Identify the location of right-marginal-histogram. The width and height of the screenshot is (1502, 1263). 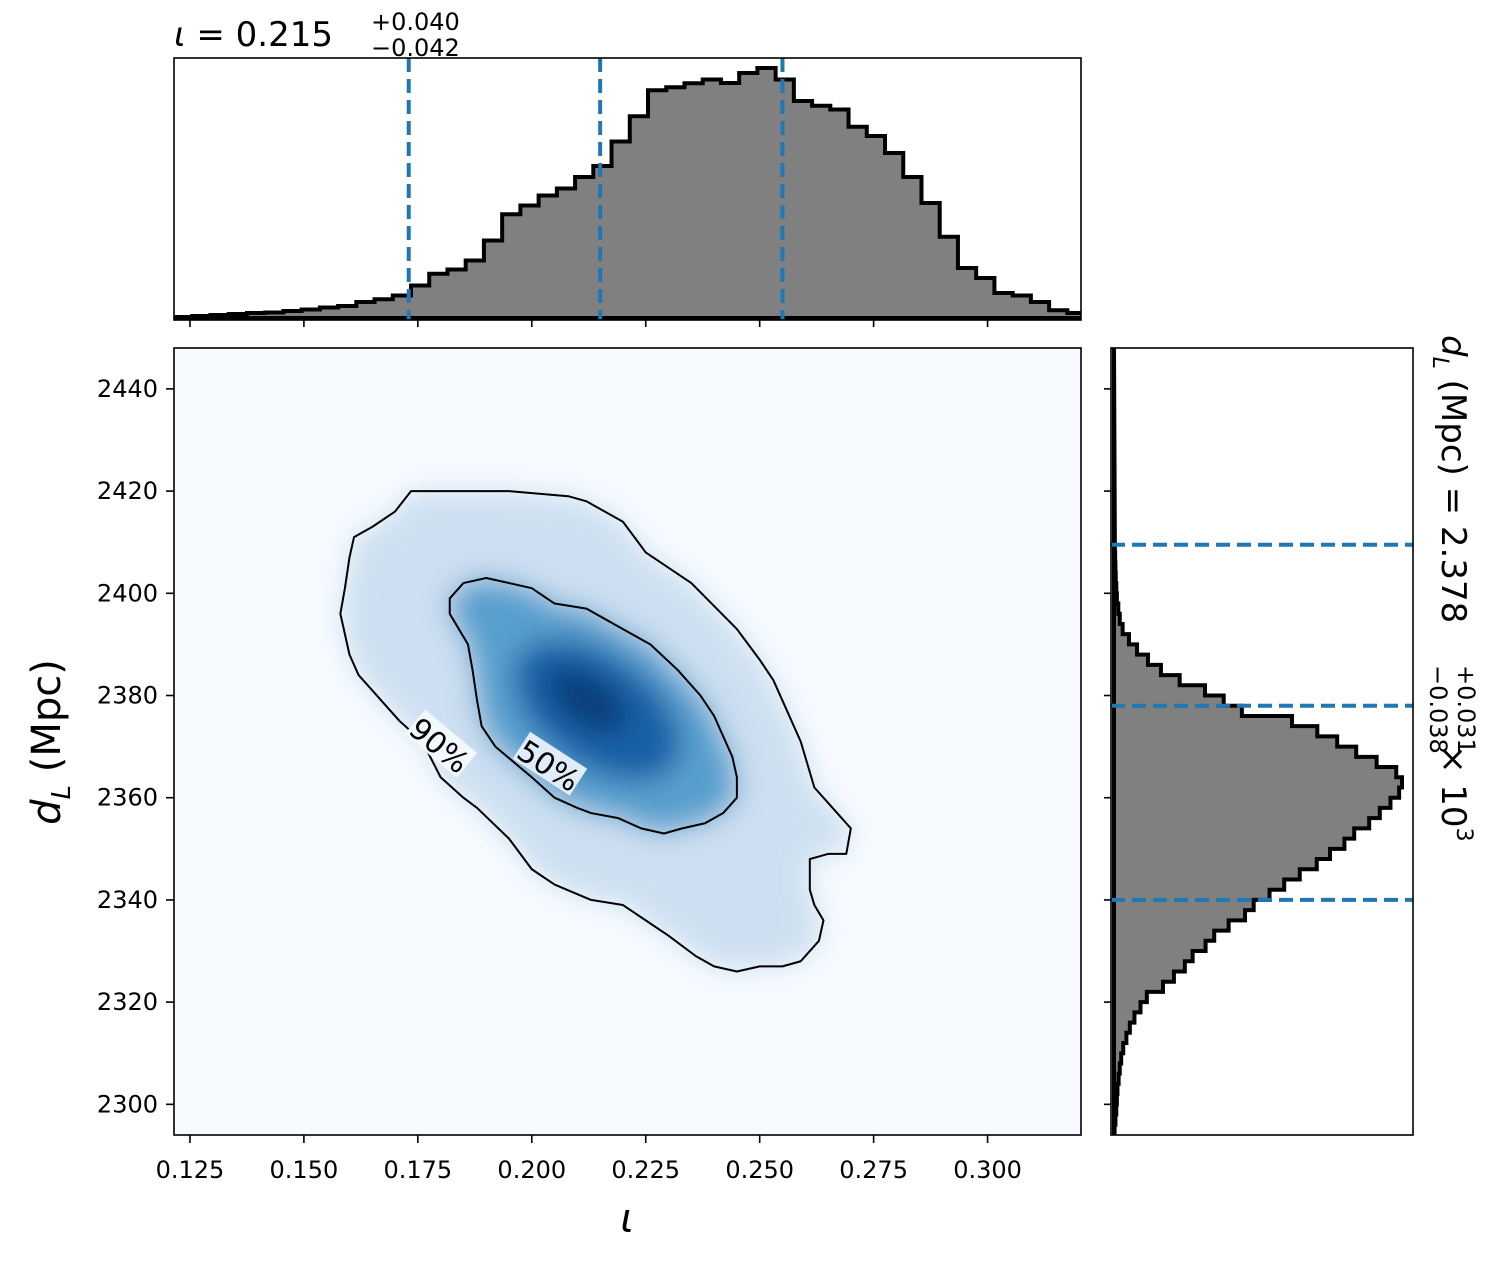
(1258, 741).